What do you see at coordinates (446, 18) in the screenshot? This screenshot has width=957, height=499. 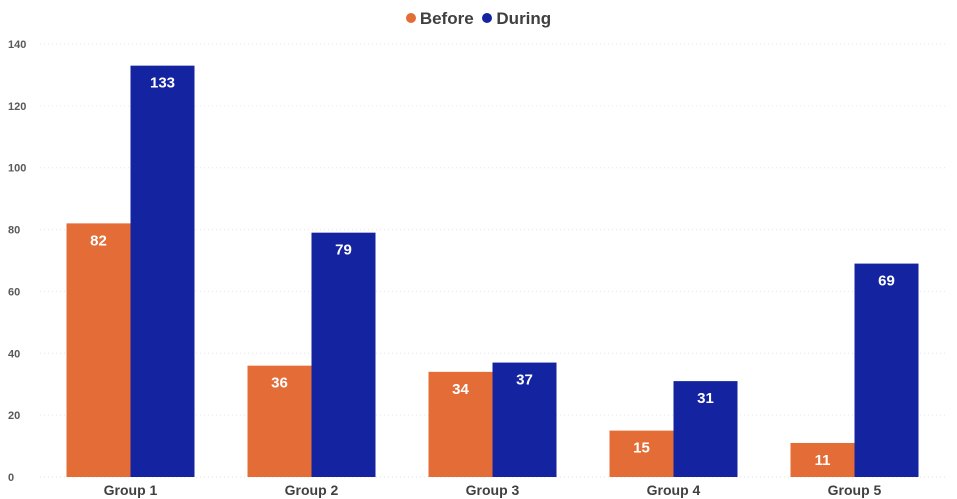 I see `legend-label-before: Before` at bounding box center [446, 18].